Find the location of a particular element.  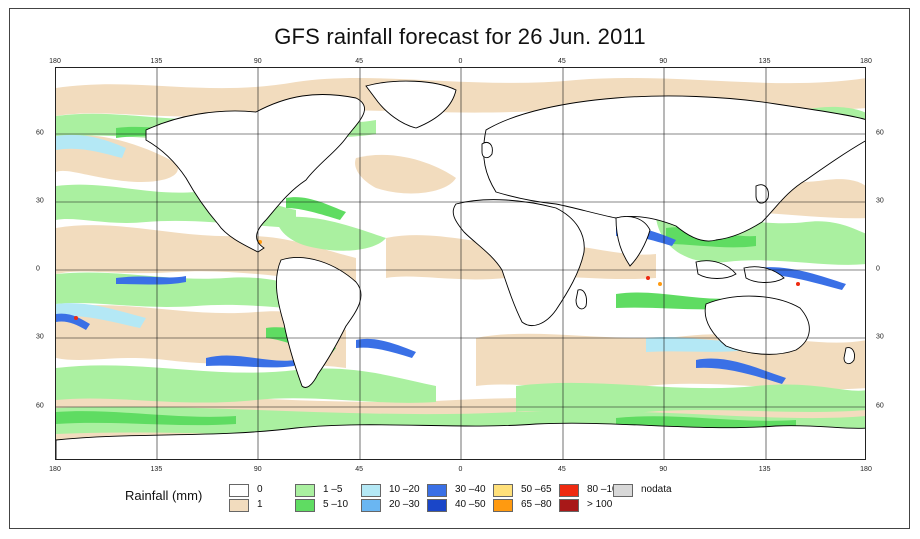

legend-label: 20 –30 is located at coordinates (404, 504).